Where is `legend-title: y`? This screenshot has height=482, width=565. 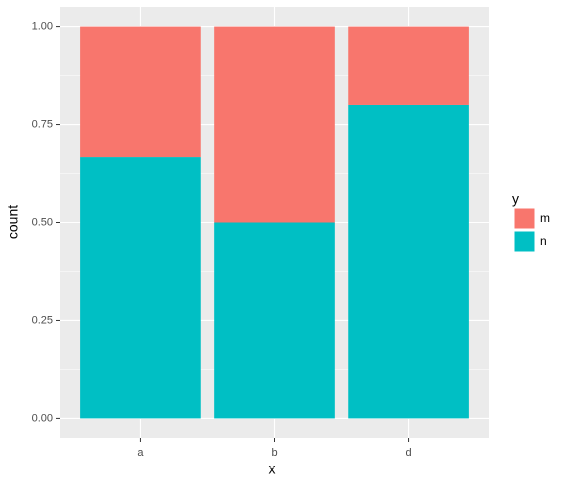 legend-title: y is located at coordinates (515, 199).